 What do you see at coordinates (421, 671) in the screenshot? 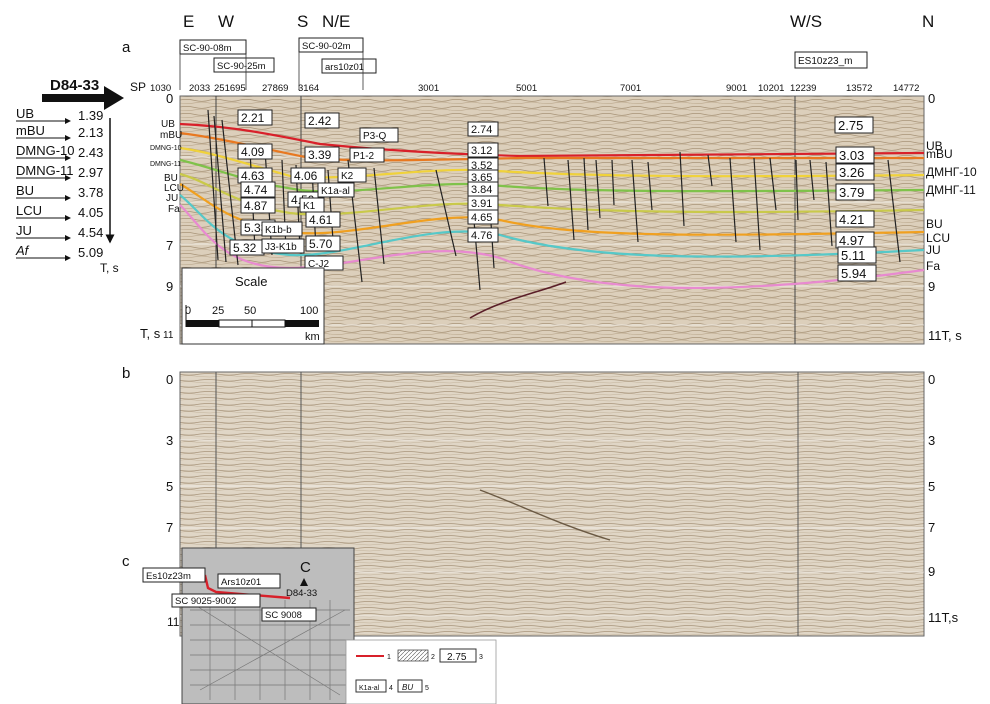
I see `legend: 1 2 2.75 3 K1a-al 4 BU 5` at bounding box center [421, 671].